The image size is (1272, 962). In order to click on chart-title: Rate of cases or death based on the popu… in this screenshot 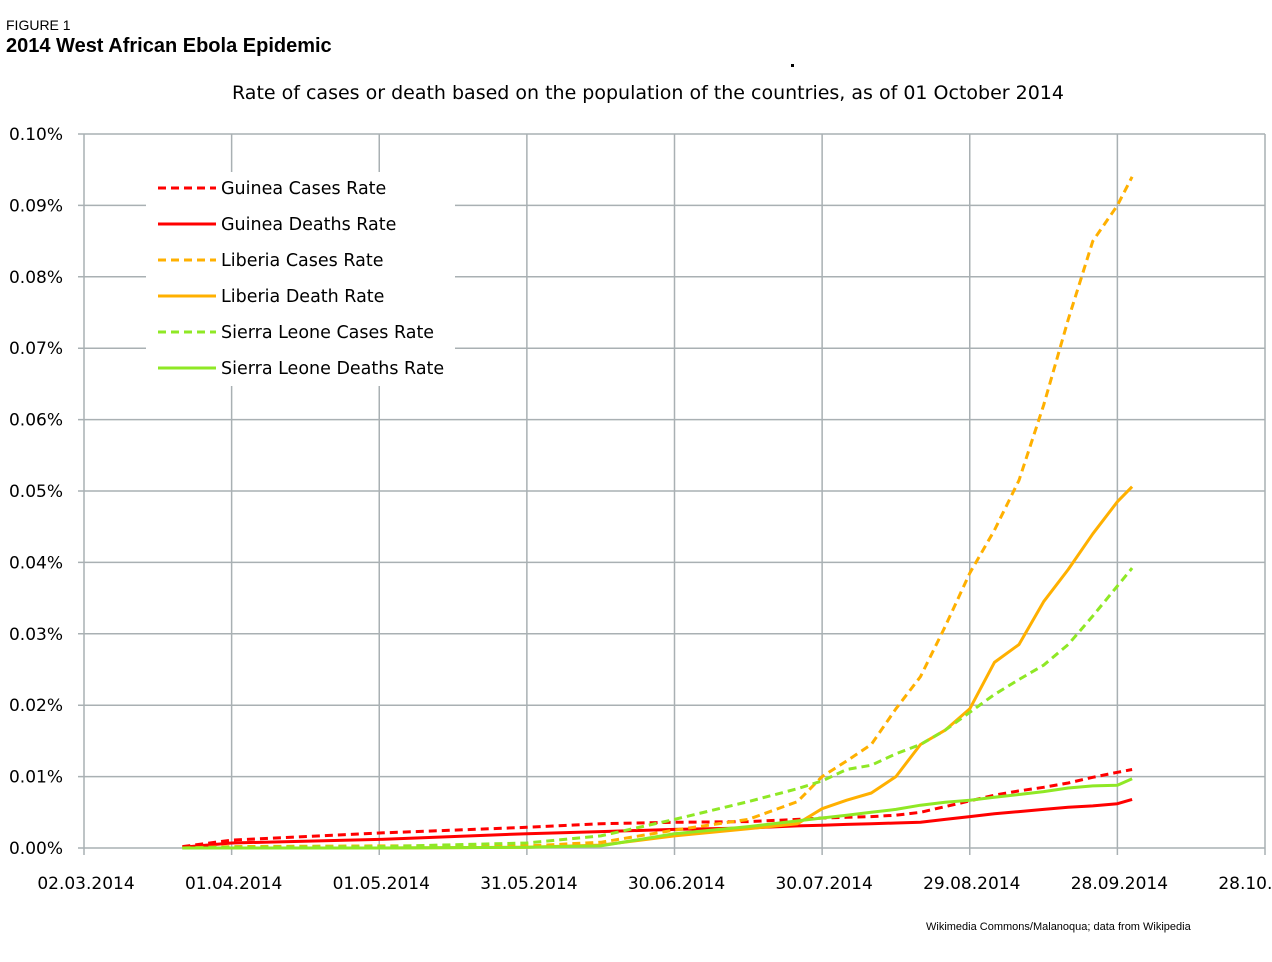, I will do `click(648, 93)`.